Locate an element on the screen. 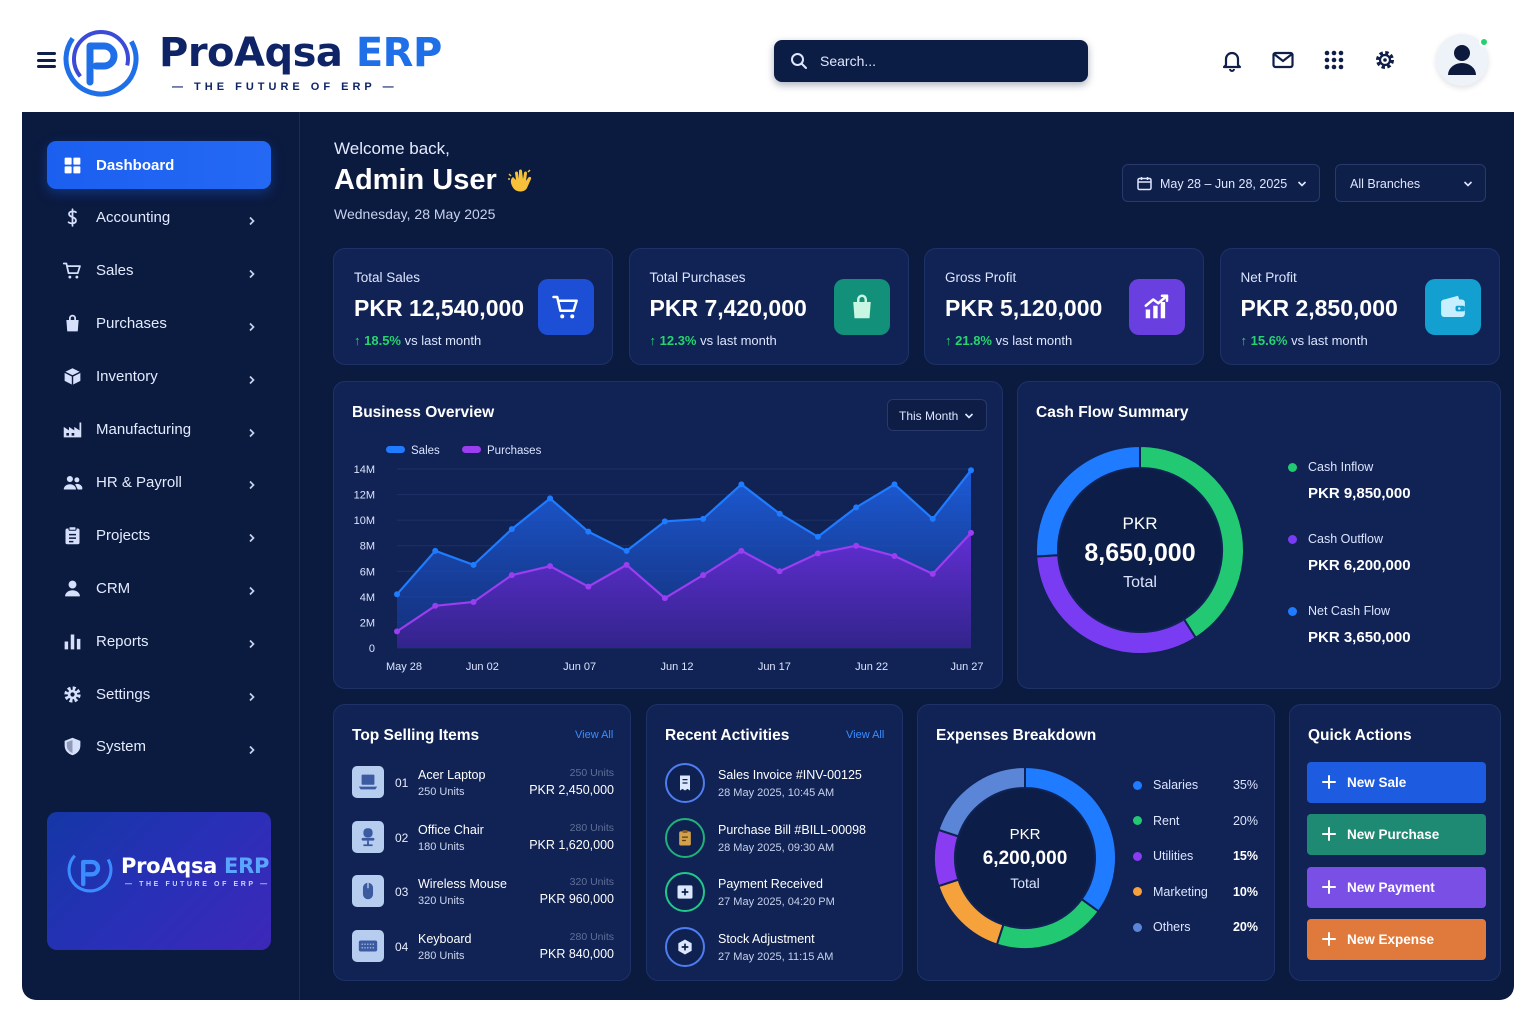 The image size is (1536, 1024). sidebar-item-label: Inventory is located at coordinates (127, 377).